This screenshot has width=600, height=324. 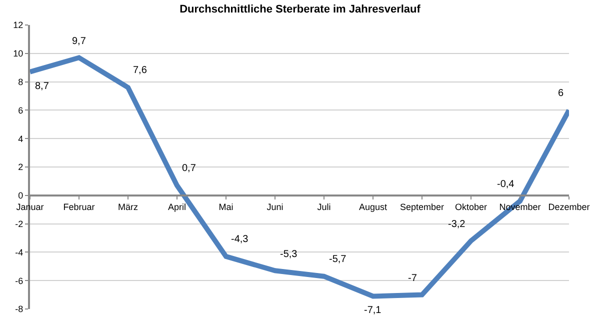 I want to click on y-tick-label: -8, so click(x=19, y=309).